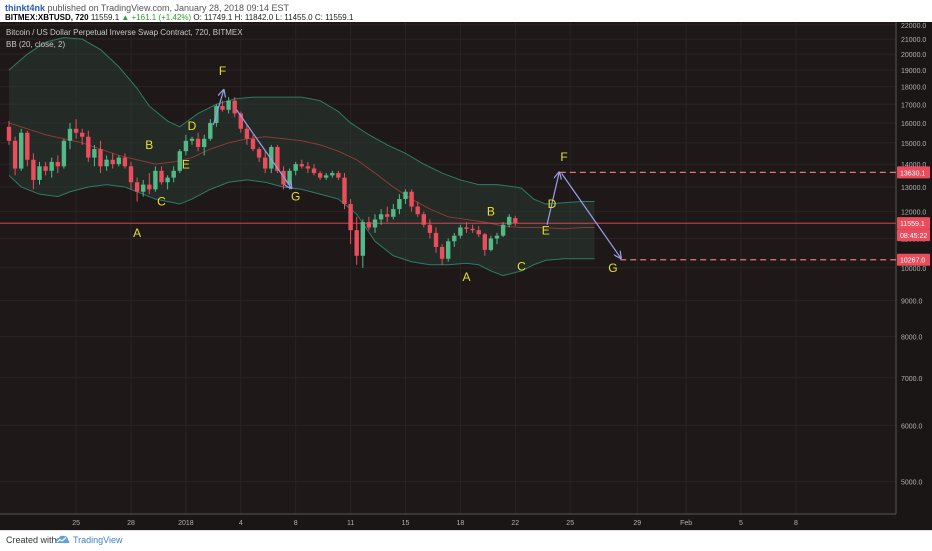 This screenshot has width=932, height=551. What do you see at coordinates (912, 301) in the screenshot?
I see `y-tick-label: 9000.0` at bounding box center [912, 301].